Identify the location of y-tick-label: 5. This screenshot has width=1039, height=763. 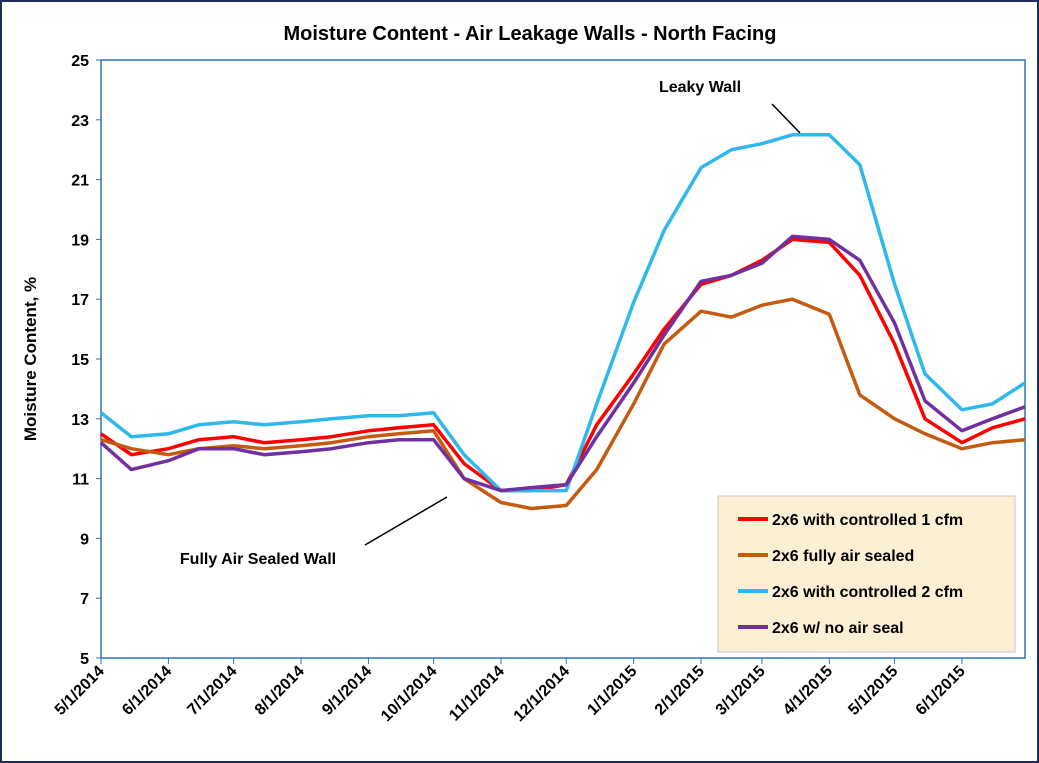
(84, 659).